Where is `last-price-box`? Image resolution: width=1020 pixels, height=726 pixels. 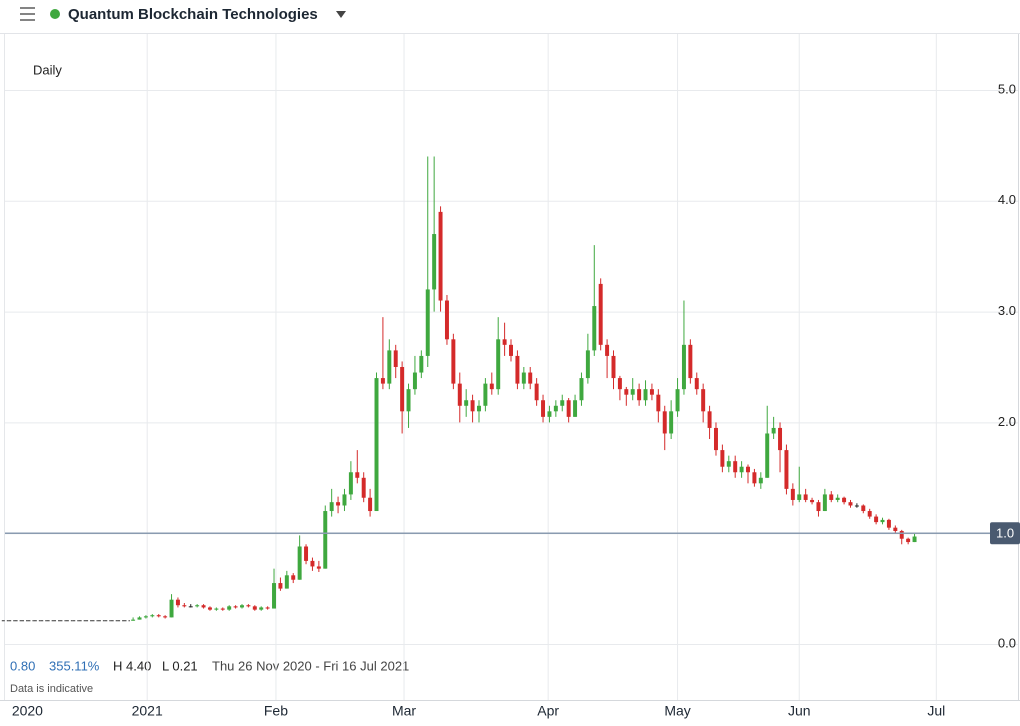 last-price-box is located at coordinates (1005, 533).